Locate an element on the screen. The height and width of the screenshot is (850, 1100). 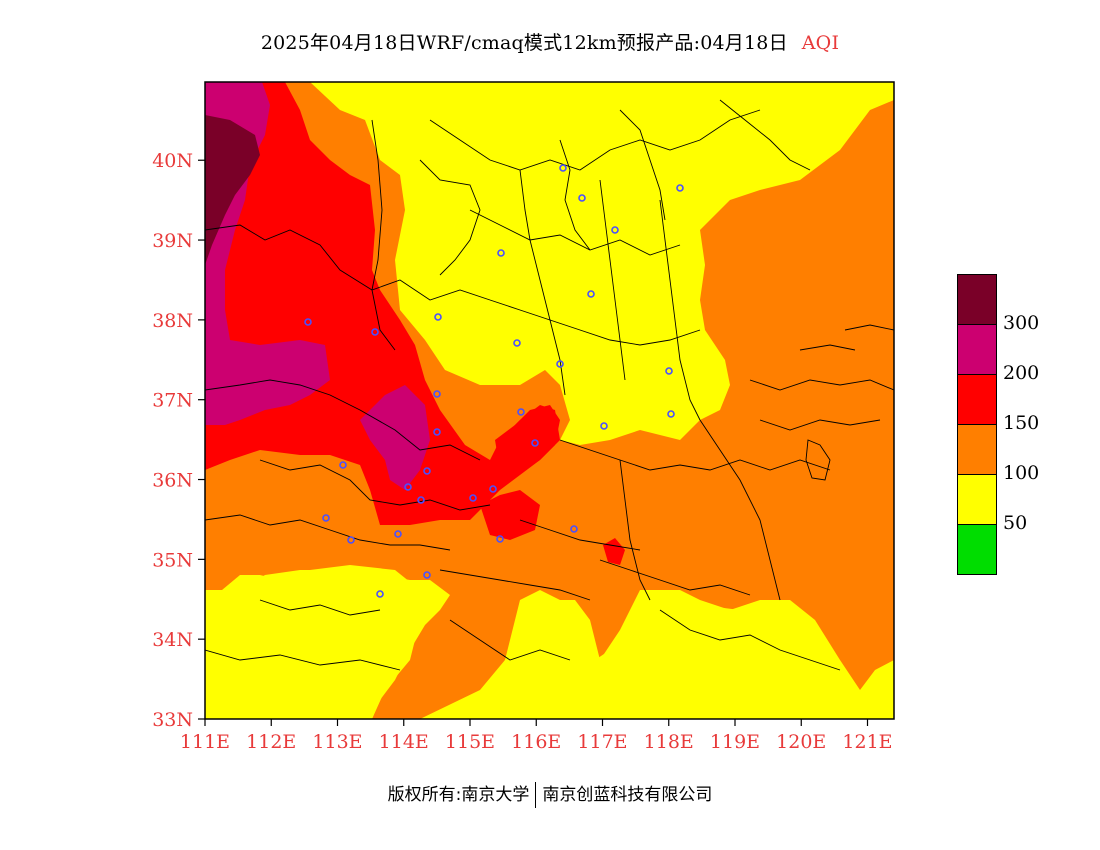
legend-label: 100 is located at coordinates (1021, 473).